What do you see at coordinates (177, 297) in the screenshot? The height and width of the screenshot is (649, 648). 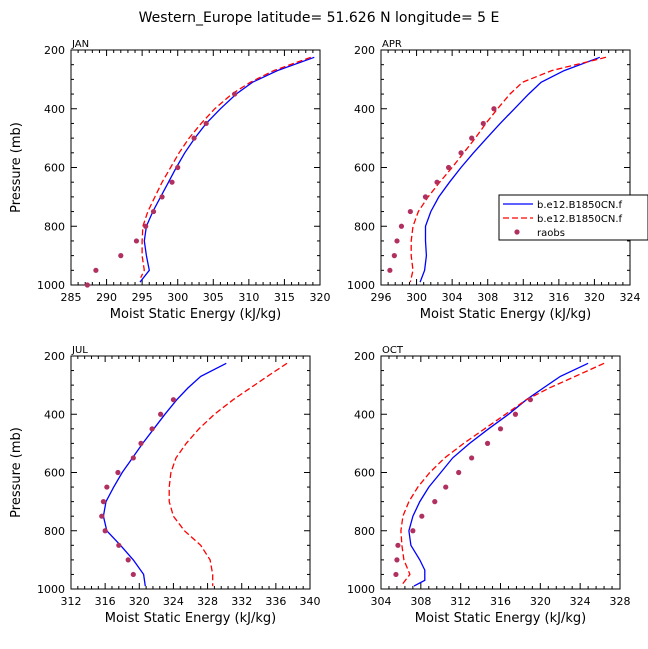 I see `x-tick-label: 300` at bounding box center [177, 297].